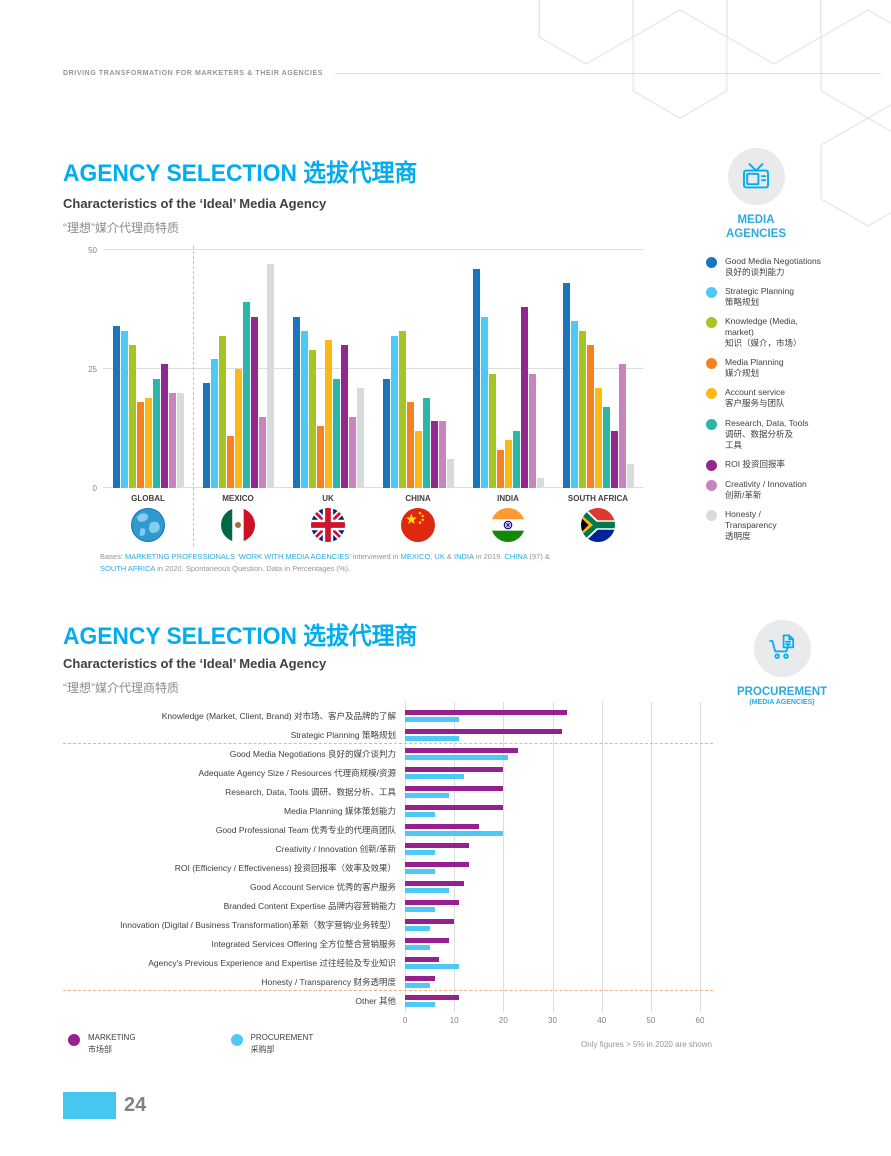  What do you see at coordinates (782, 692) in the screenshot?
I see `badge-label-line1: PROCUREMENT` at bounding box center [782, 692].